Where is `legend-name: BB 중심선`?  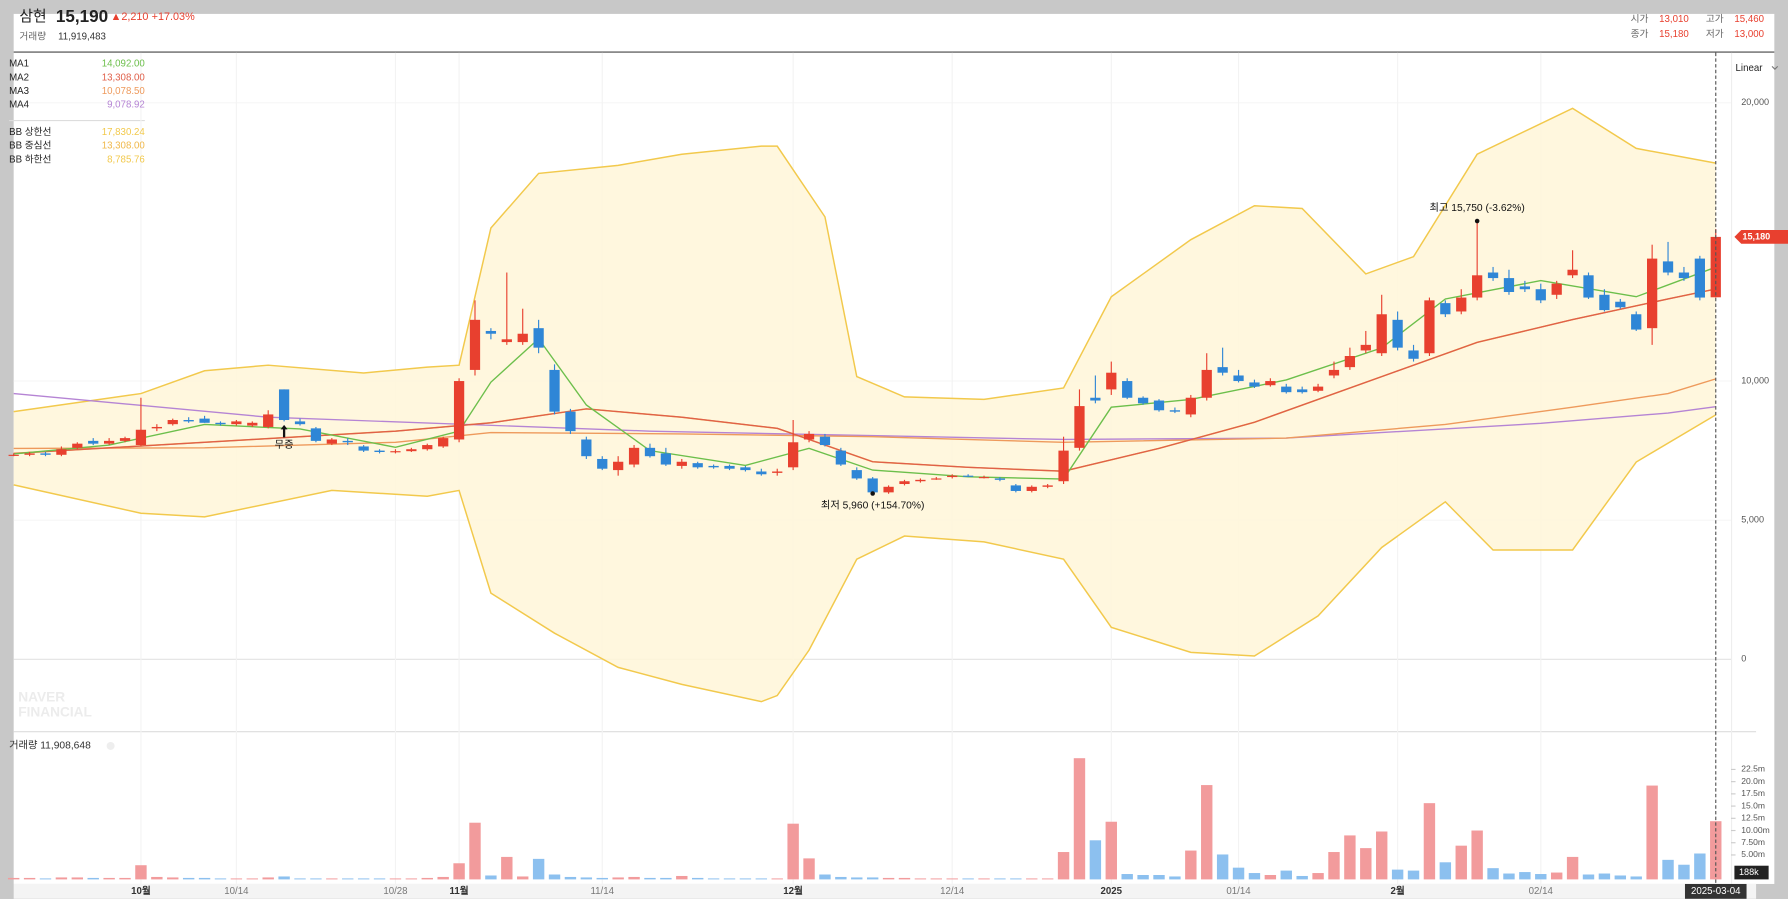 legend-name: BB 중심선 is located at coordinates (30, 146).